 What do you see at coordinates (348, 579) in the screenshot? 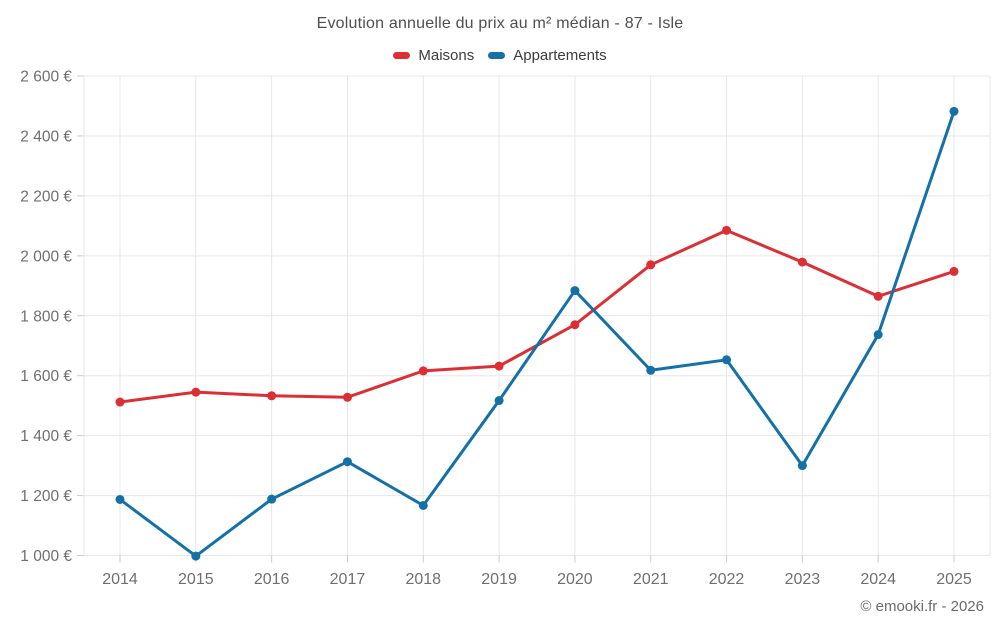
I see `x-axis-label: 2017` at bounding box center [348, 579].